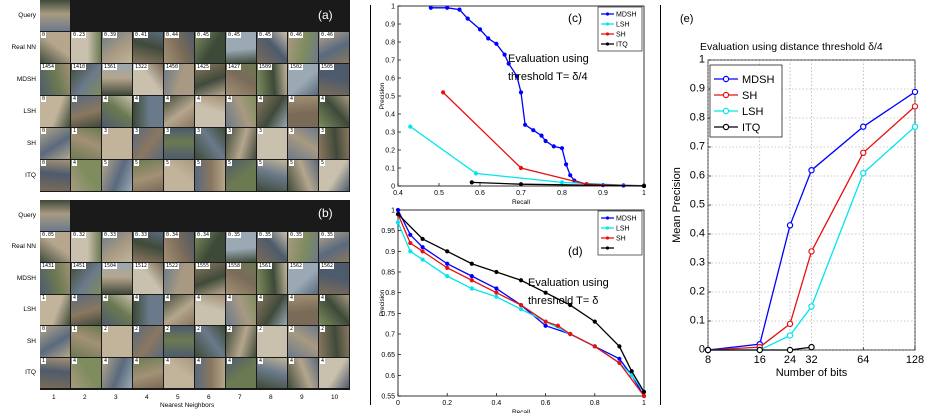 The image size is (931, 413). What do you see at coordinates (55, 79) in the screenshot?
I see `thumbnail-image: 1454` at bounding box center [55, 79].